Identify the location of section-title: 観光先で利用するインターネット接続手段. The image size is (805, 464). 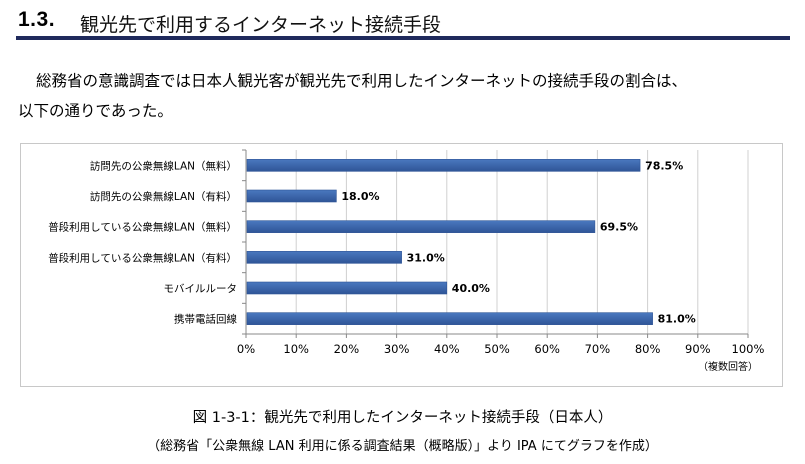
(261, 25).